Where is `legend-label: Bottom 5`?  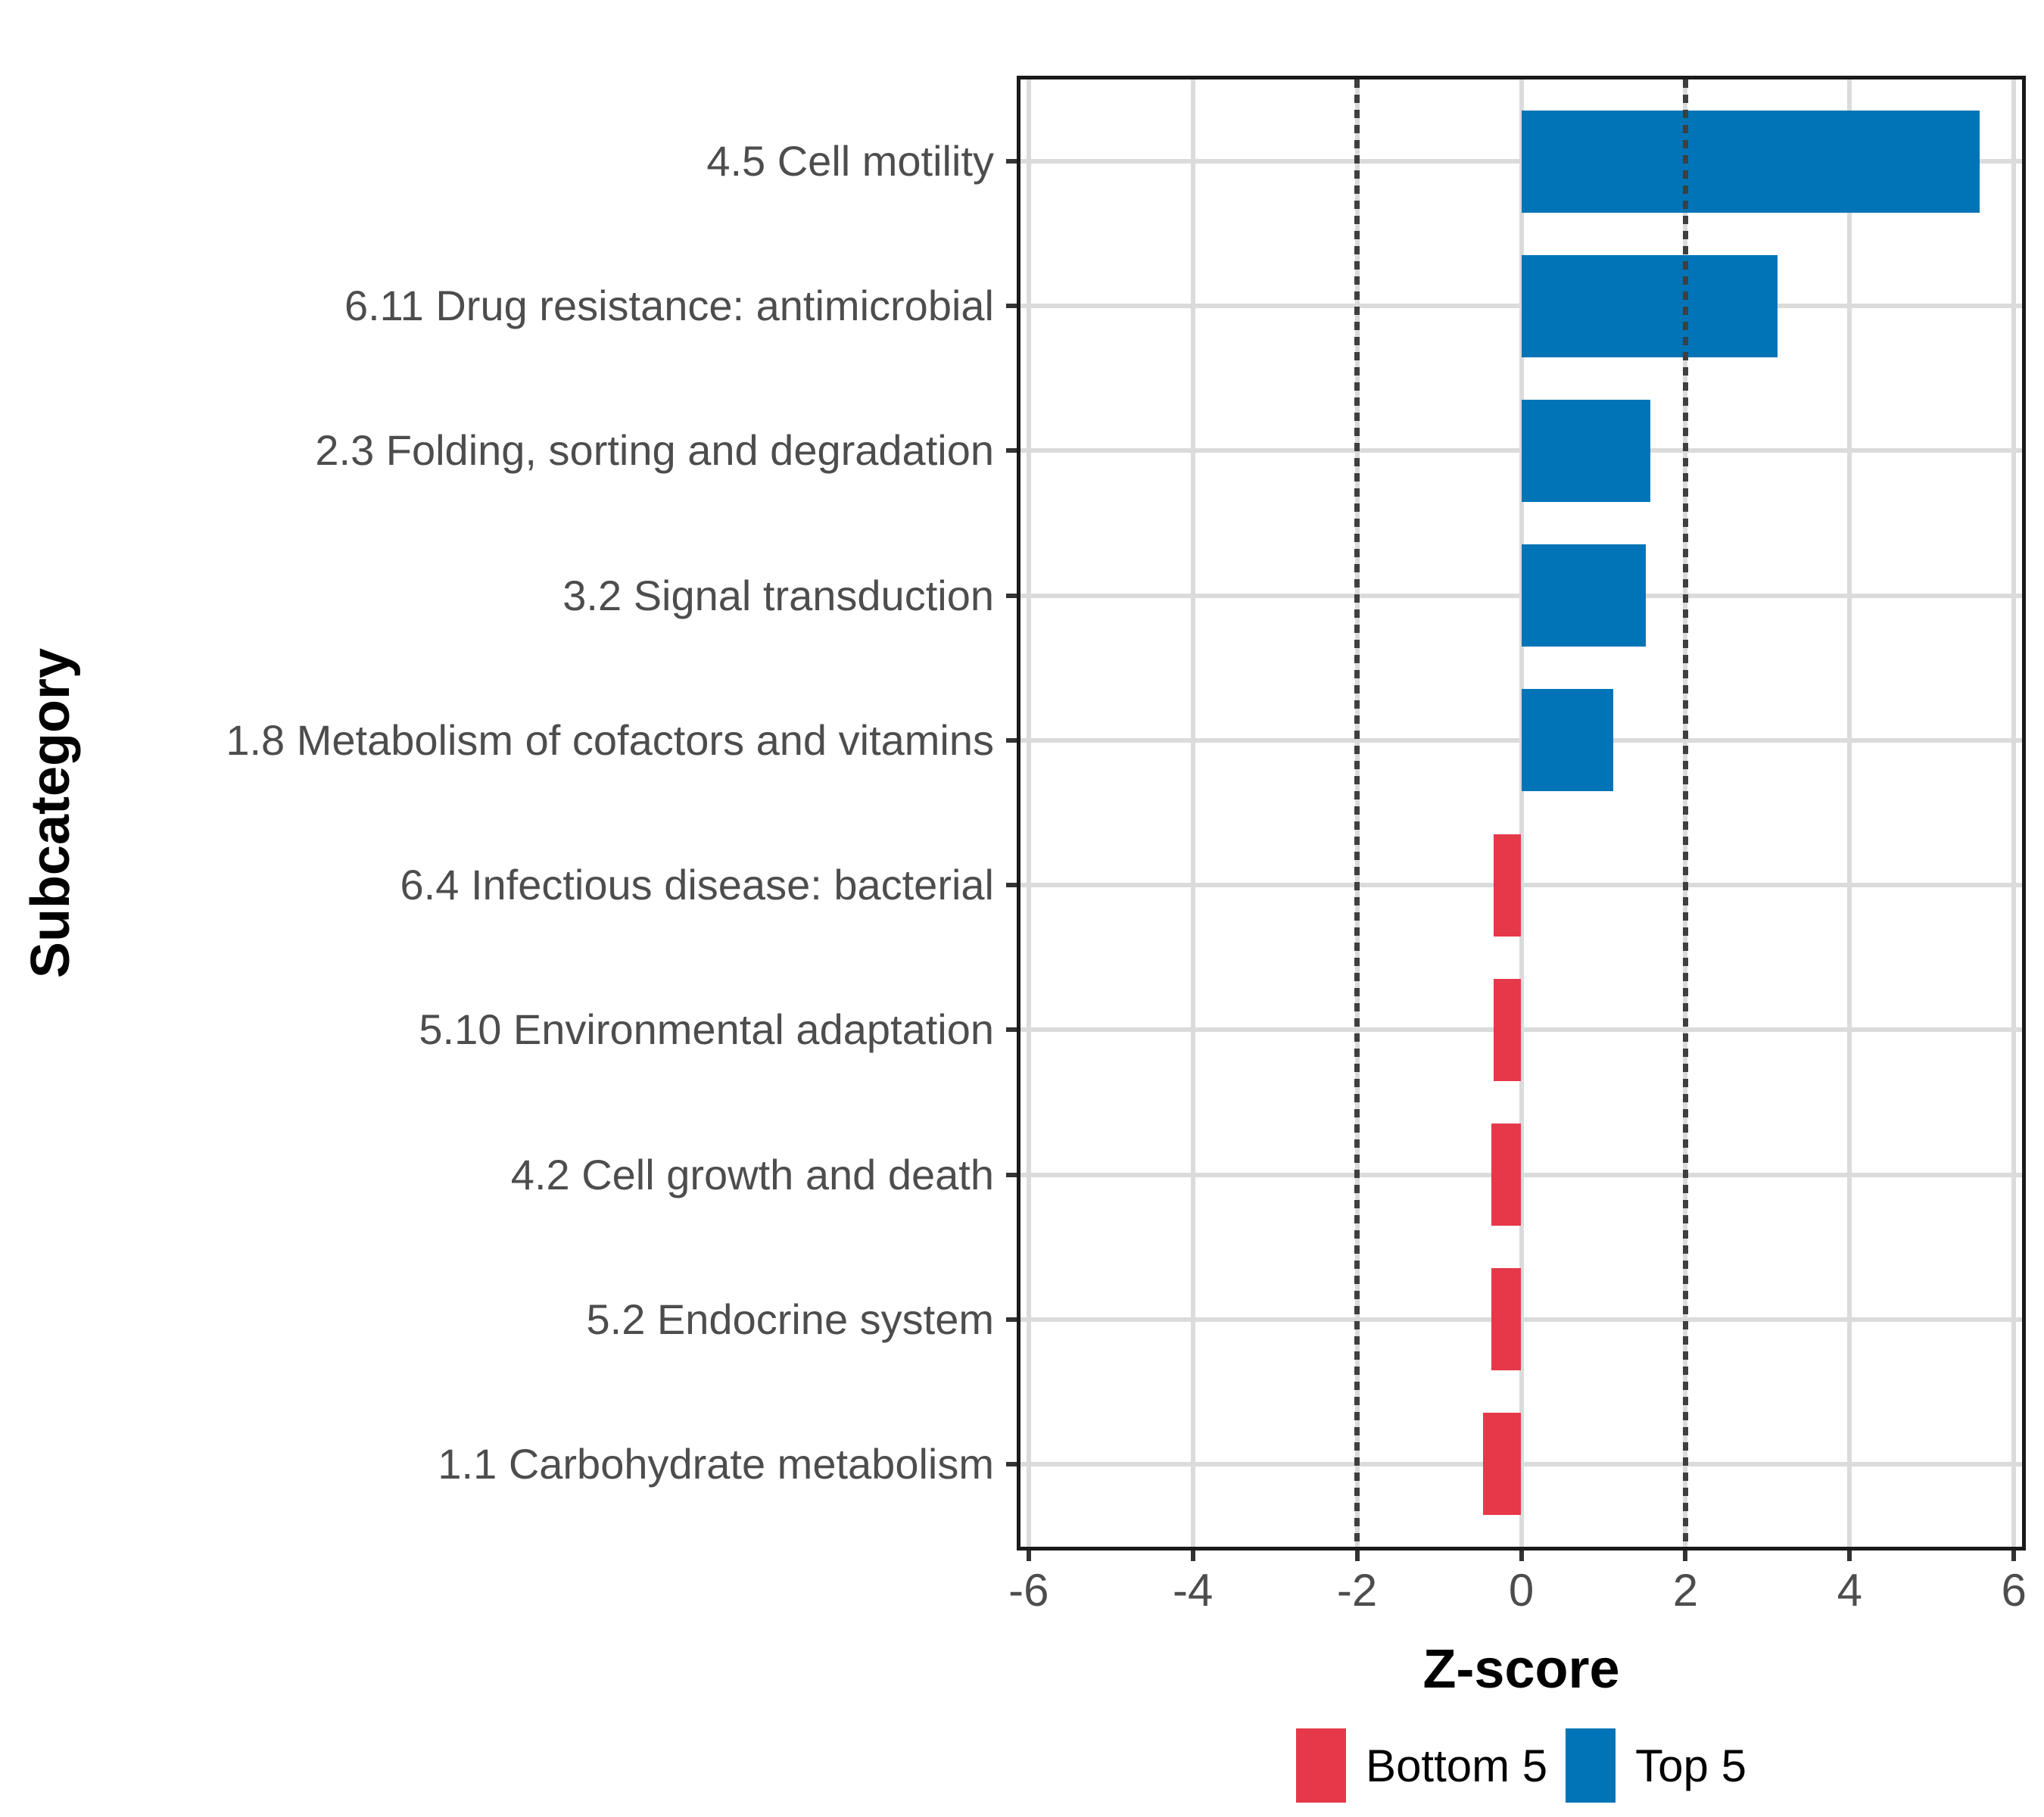 legend-label: Bottom 5 is located at coordinates (1457, 1765).